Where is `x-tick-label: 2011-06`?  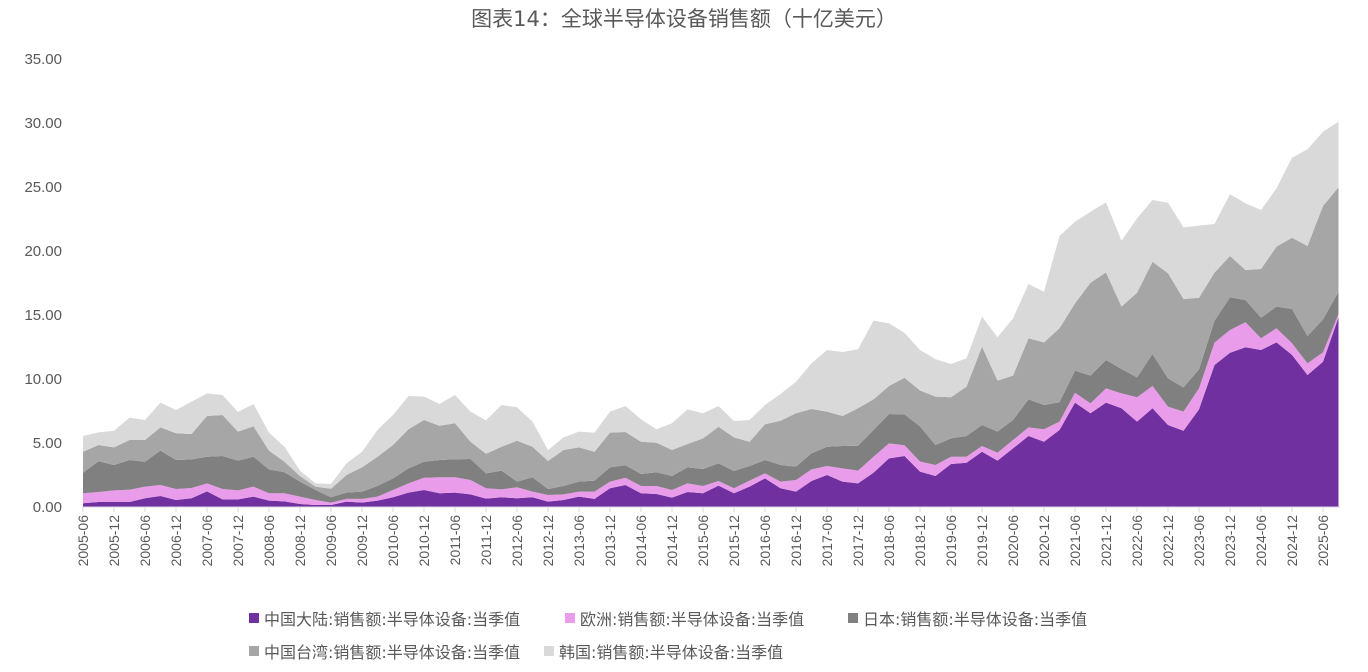
x-tick-label: 2011-06 is located at coordinates (455, 540).